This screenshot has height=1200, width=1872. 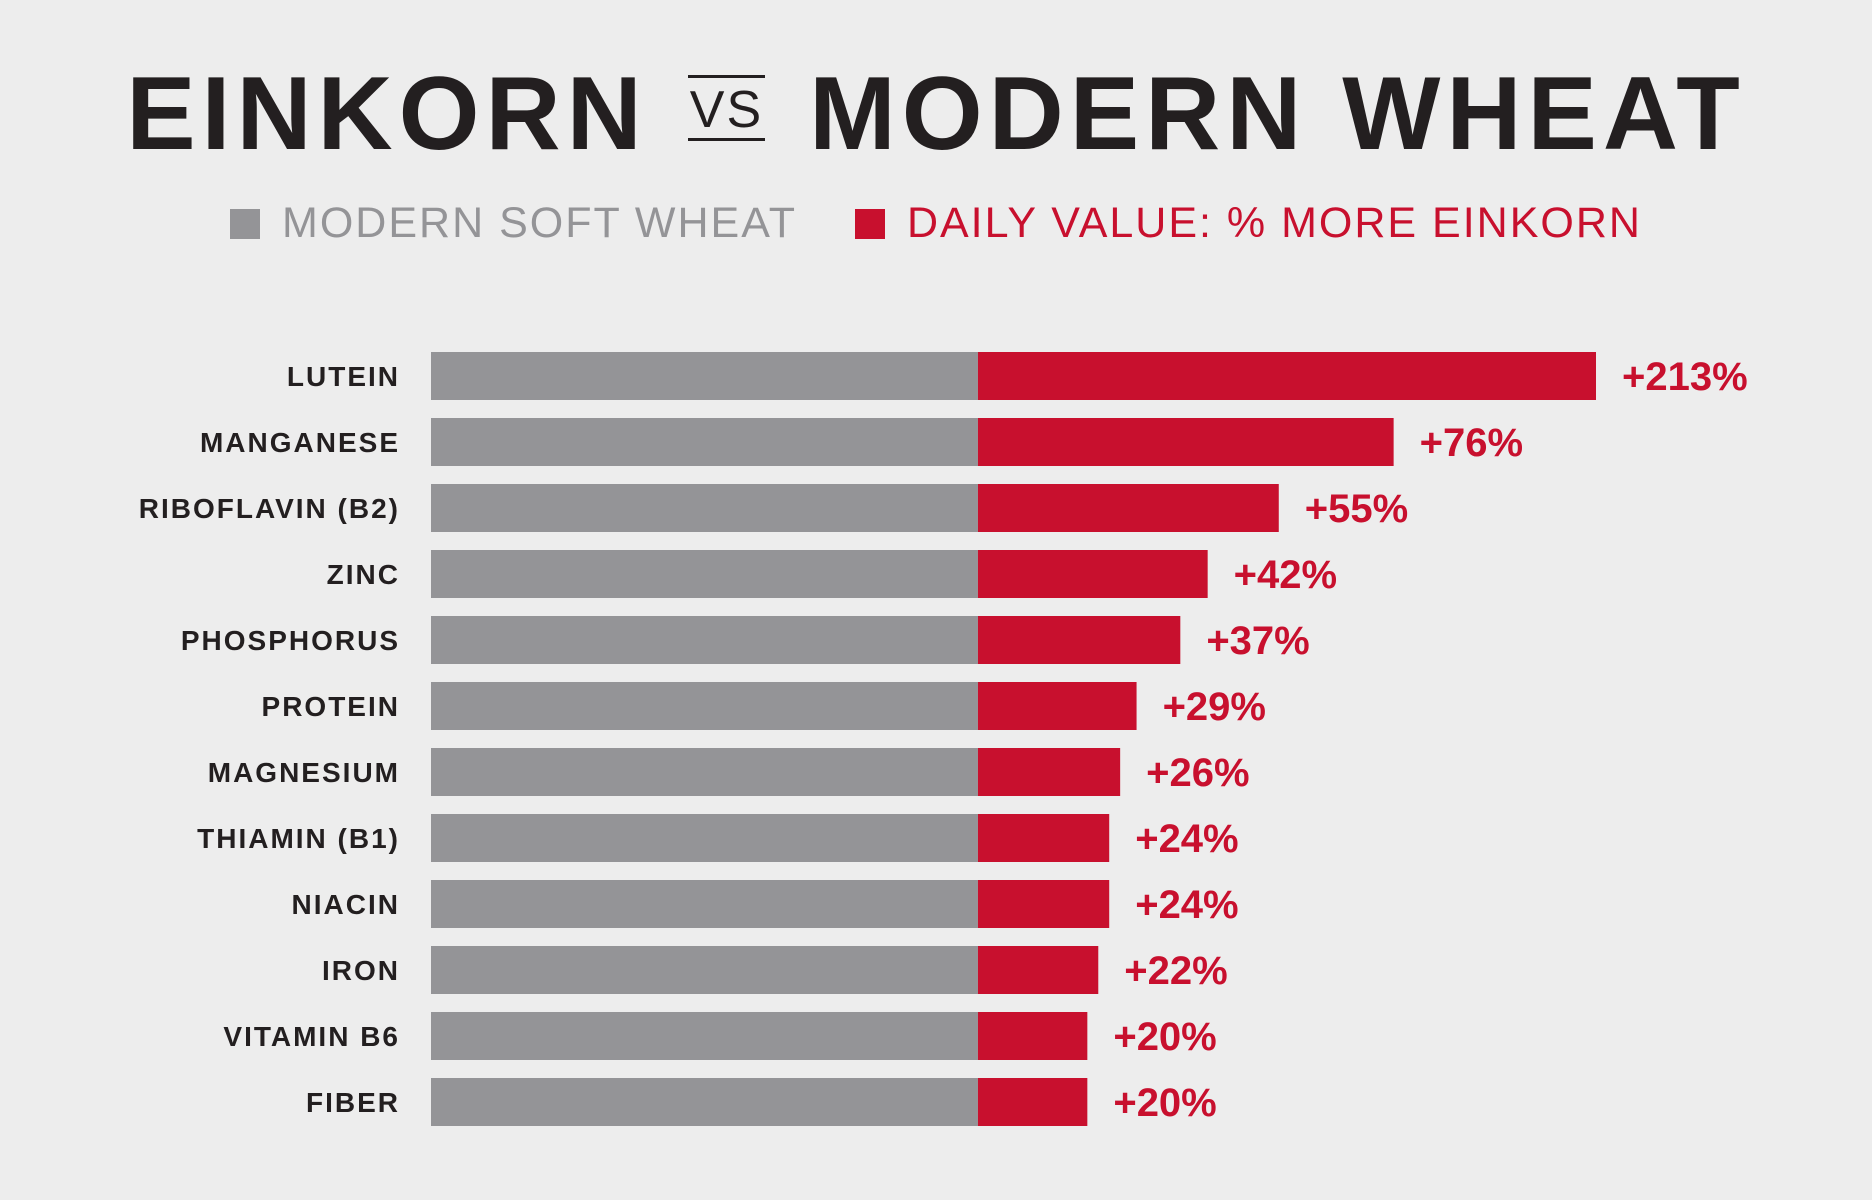 I want to click on legend-label-einkorn: DAILY VALUE: % MORE EINKORN, so click(x=1274, y=223).